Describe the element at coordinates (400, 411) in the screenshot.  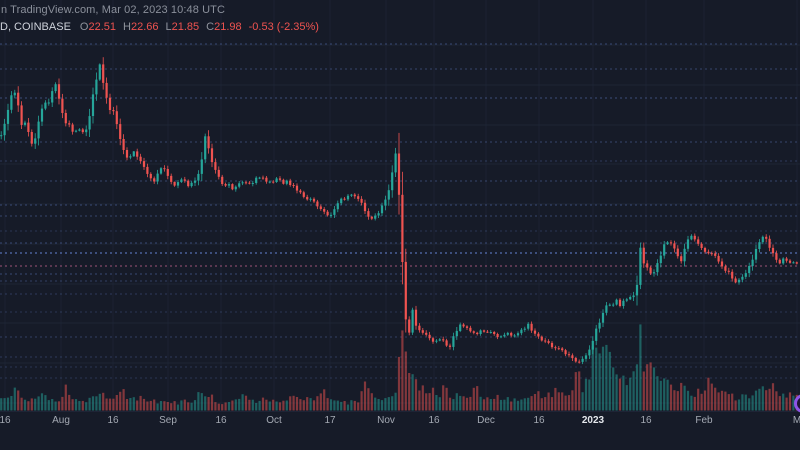
I see `time-axis-separator` at that location.